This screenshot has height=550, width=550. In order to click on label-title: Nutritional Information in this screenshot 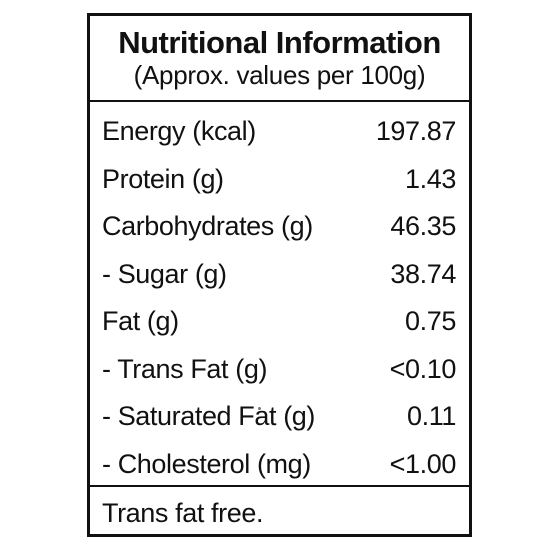, I will do `click(279, 42)`.